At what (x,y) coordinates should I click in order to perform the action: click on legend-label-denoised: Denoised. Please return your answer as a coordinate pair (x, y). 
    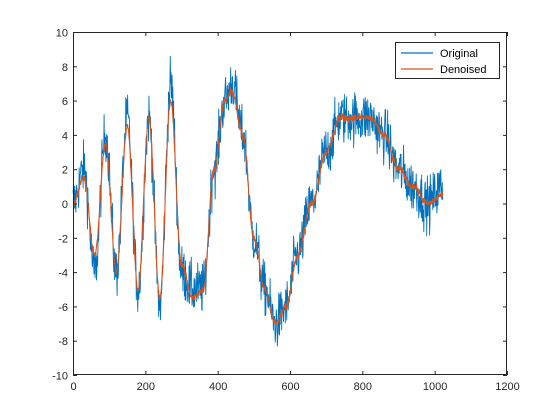
    Looking at the image, I should click on (463, 70).